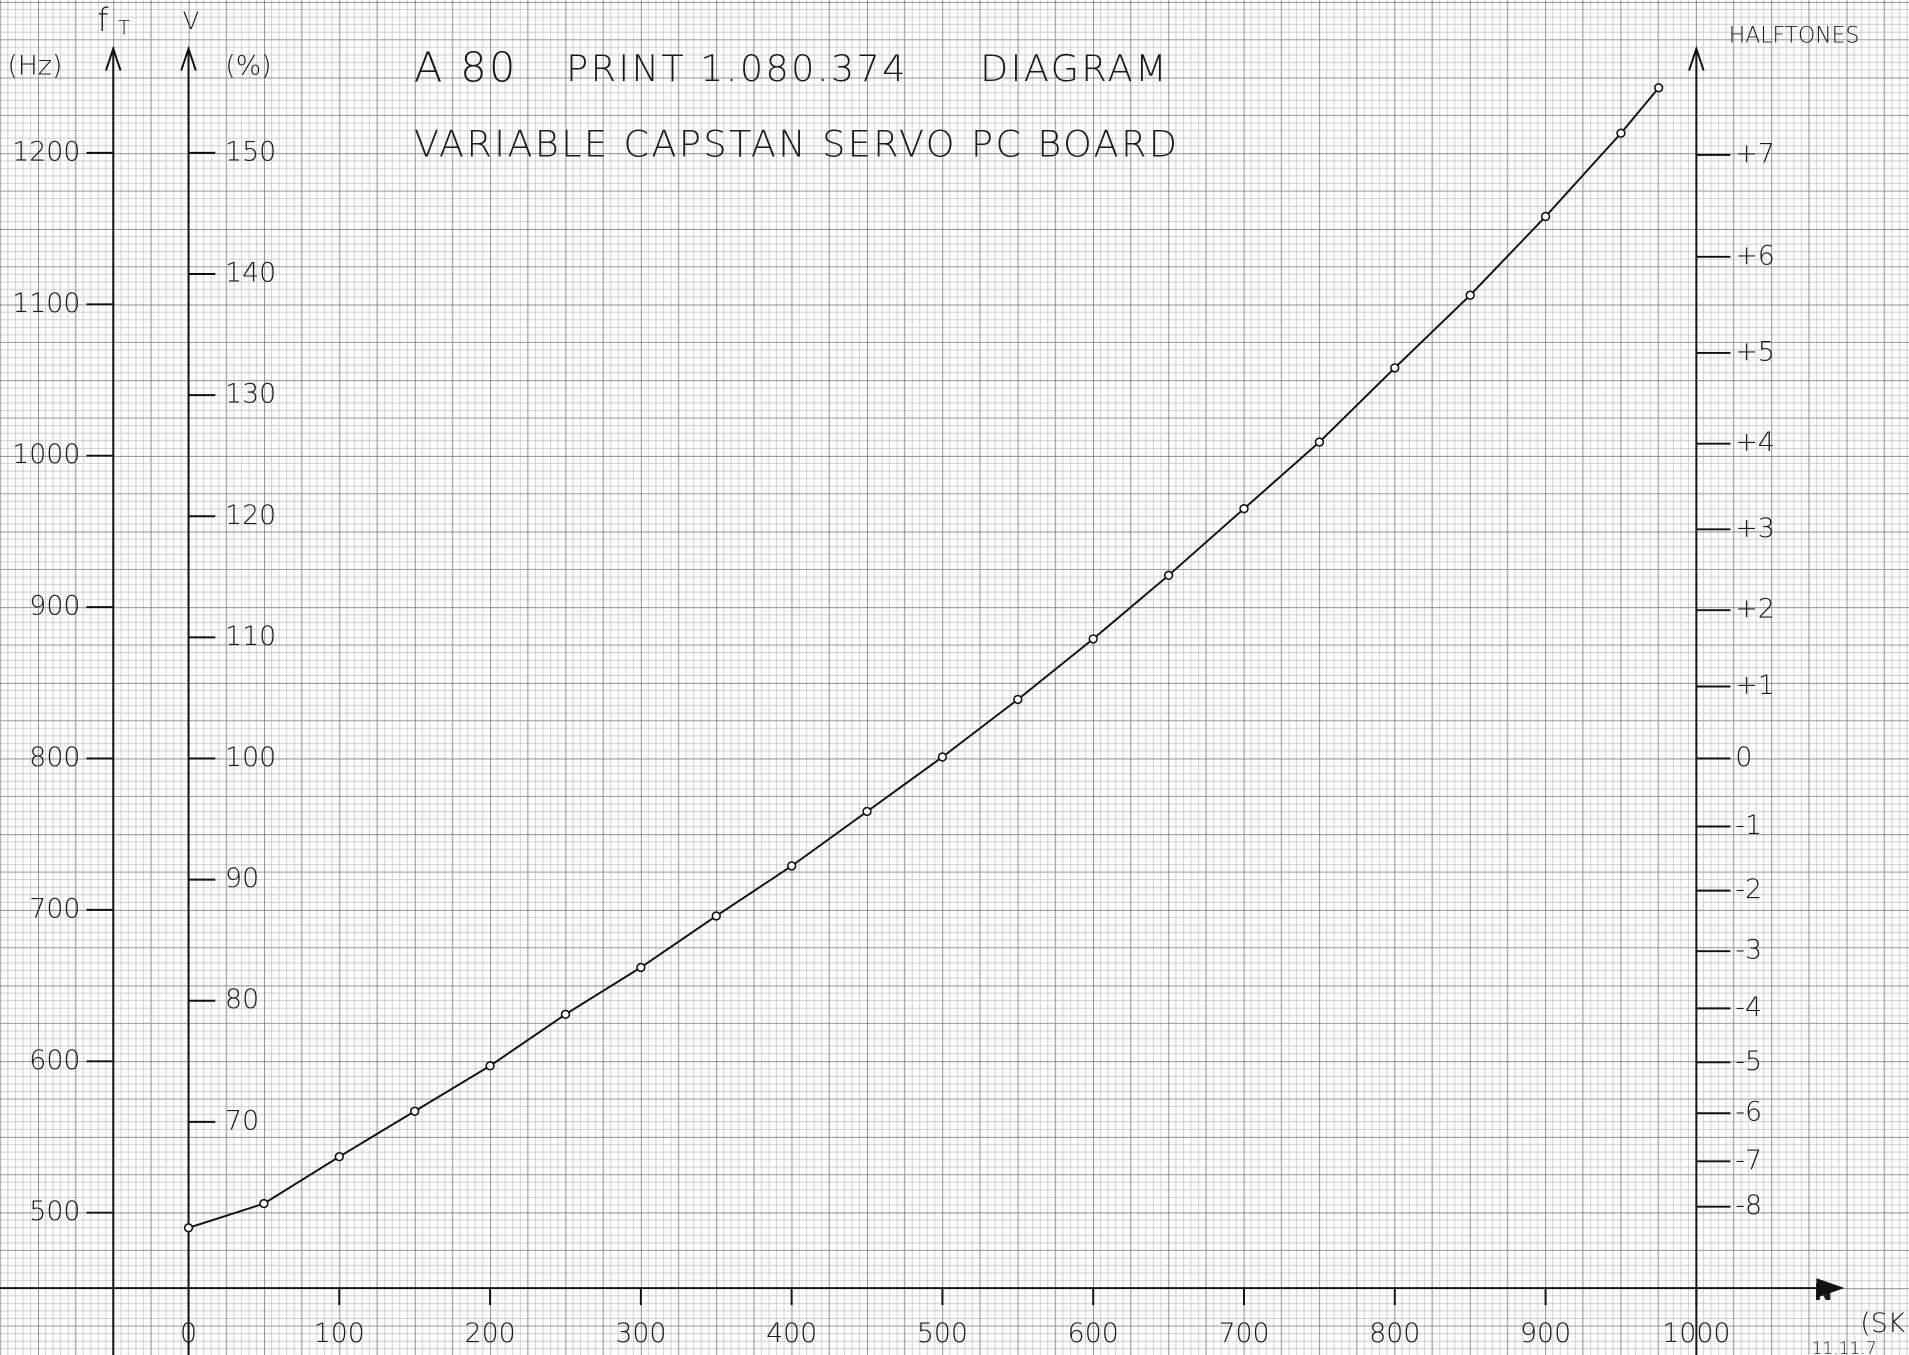 The height and width of the screenshot is (1355, 1909). I want to click on y2-tick-label: 120, so click(250, 515).